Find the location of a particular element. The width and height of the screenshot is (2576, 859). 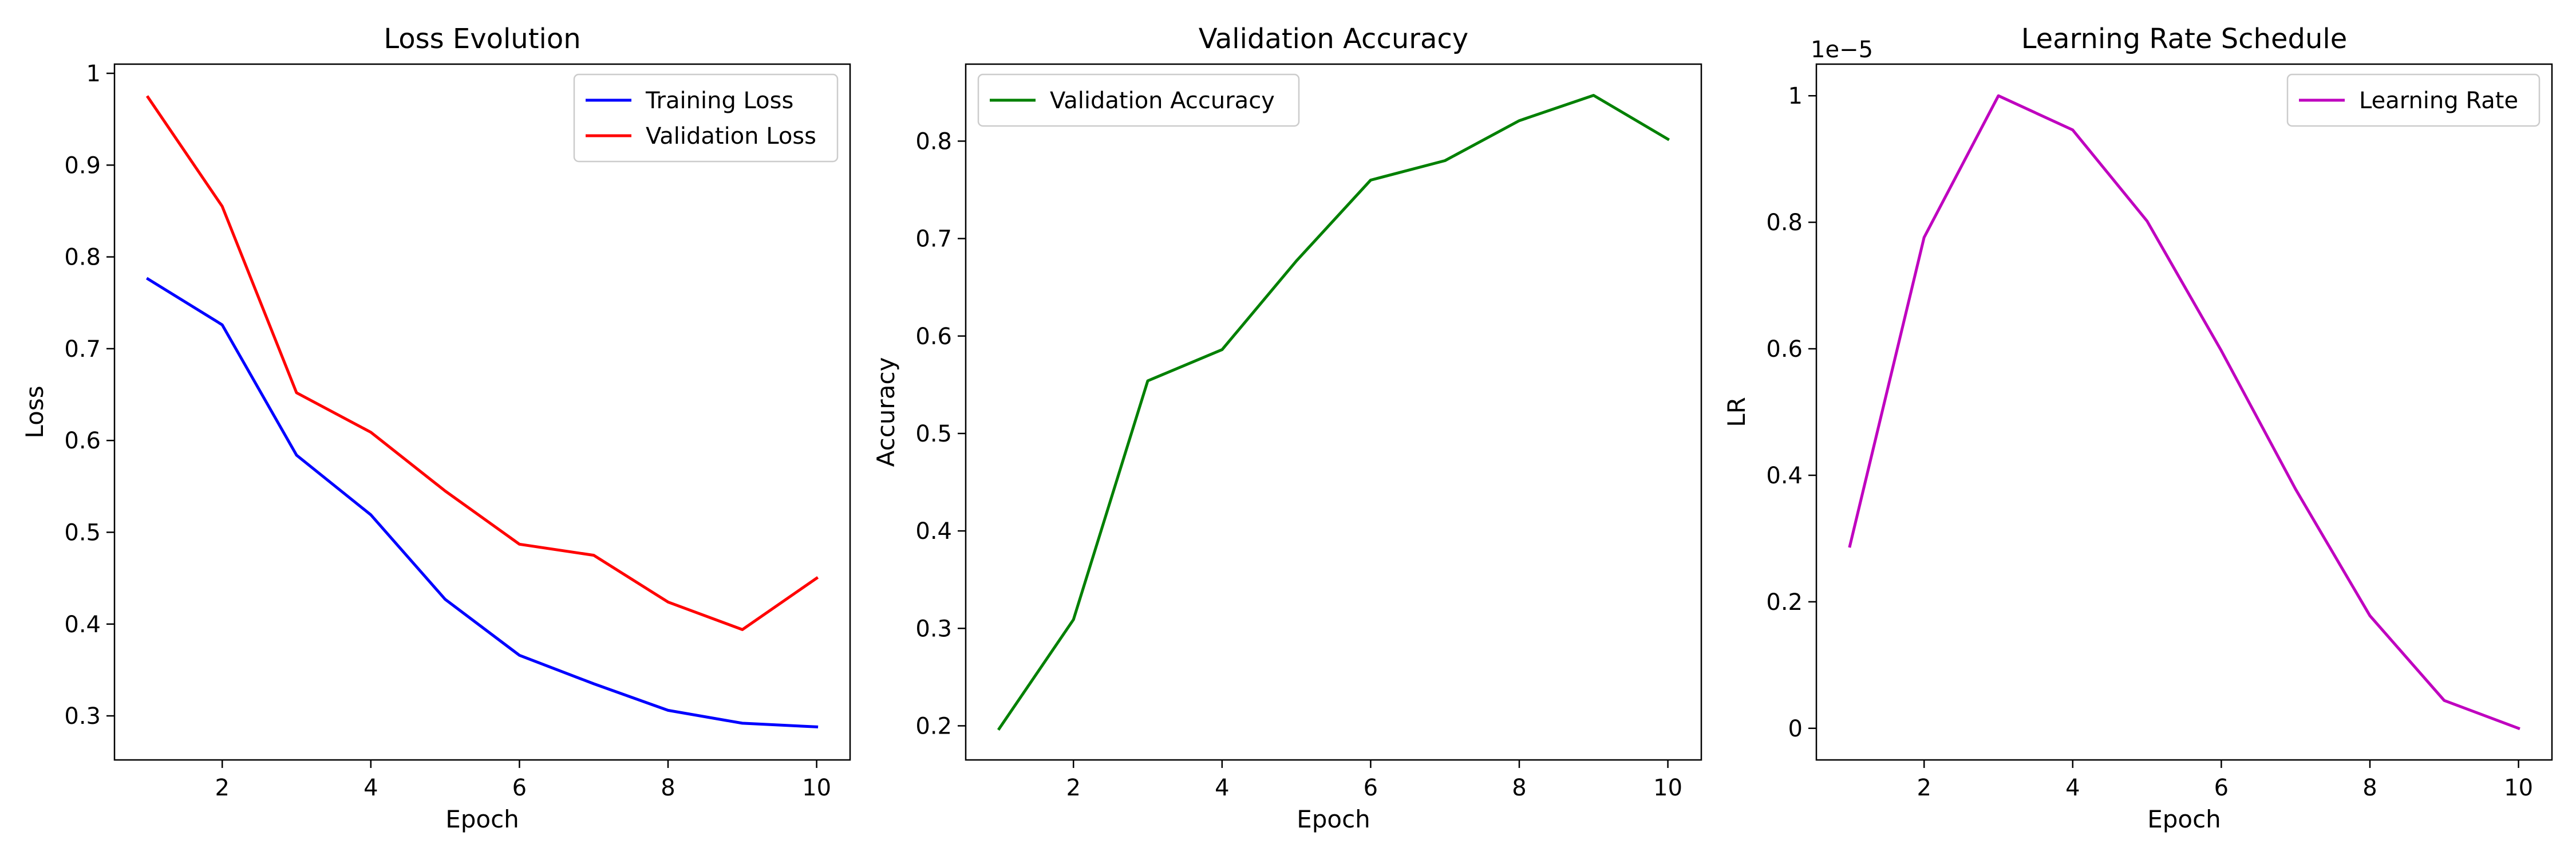

chart-title: Loss Evolution is located at coordinates (482, 39).